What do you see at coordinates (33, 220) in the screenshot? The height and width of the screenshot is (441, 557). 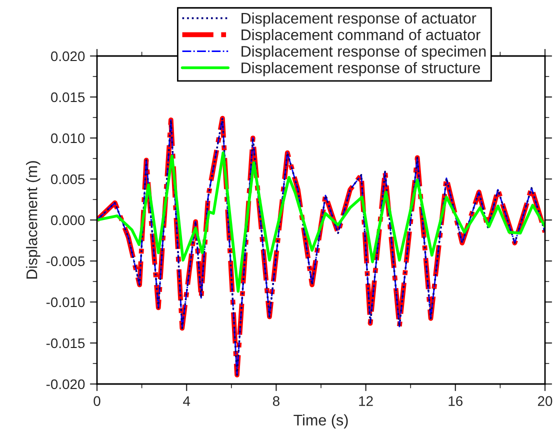 I see `y-axis-title: Displacement (m)` at bounding box center [33, 220].